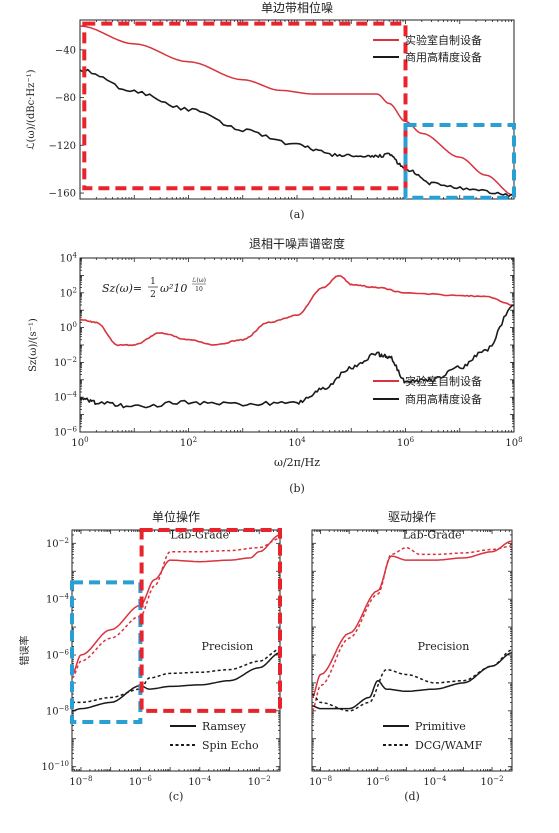 The height and width of the screenshot is (833, 559). I want to click on formula-annotation: Sz(ω)= 1 2 ω²10 ℒ(ω) 10, so click(154, 288).